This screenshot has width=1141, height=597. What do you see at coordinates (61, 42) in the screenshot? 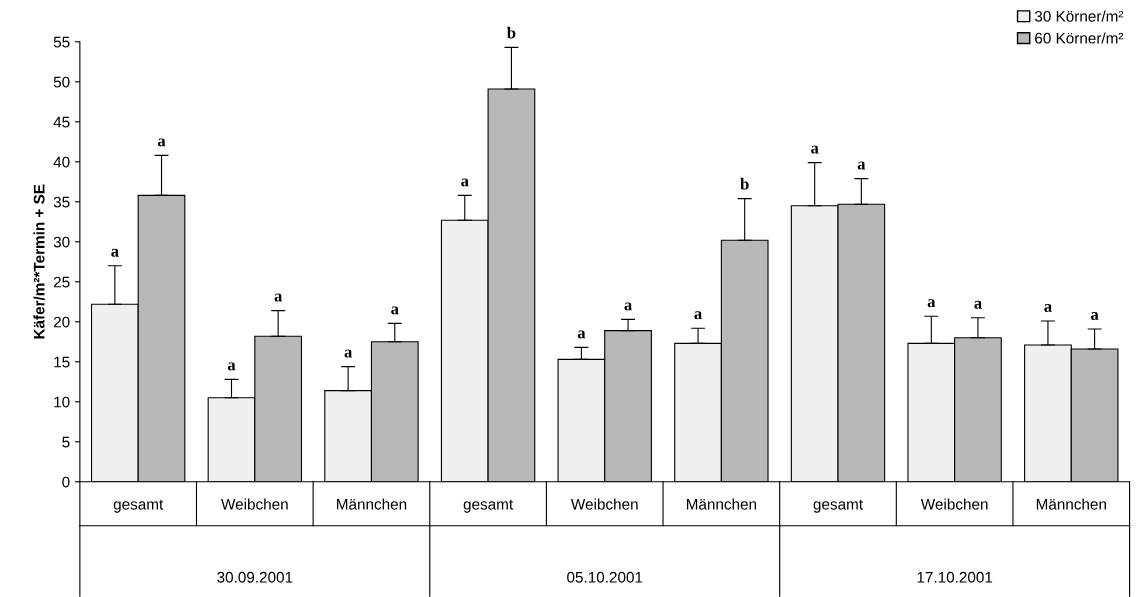
I see `y-tick-label: 55` at bounding box center [61, 42].